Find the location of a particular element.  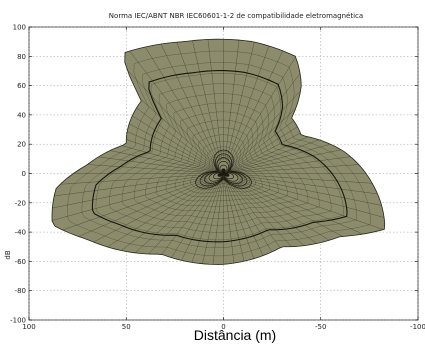

y-tick-label: 0 is located at coordinates (24, 174).